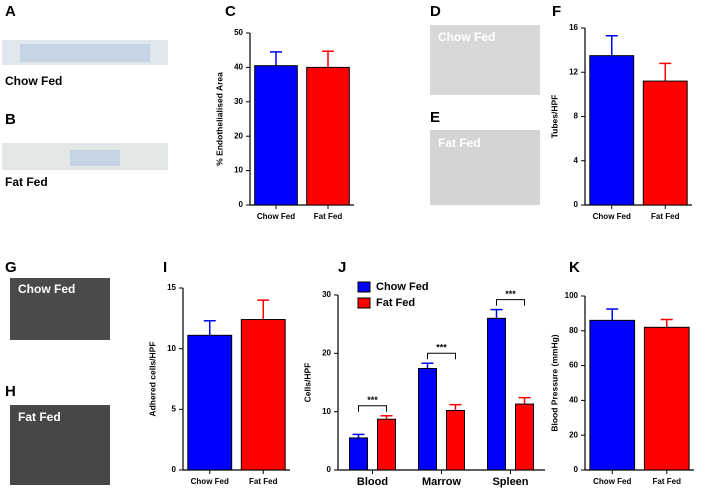 This screenshot has width=709, height=490. I want to click on y-tick-label: 16, so click(573, 27).